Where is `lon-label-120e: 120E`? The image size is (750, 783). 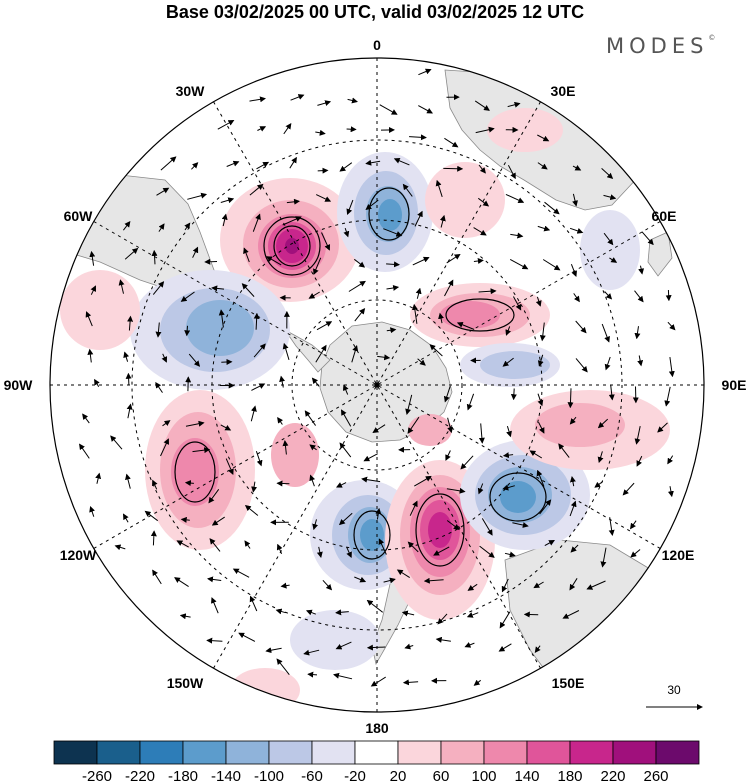
lon-label-120e: 120E is located at coordinates (678, 555).